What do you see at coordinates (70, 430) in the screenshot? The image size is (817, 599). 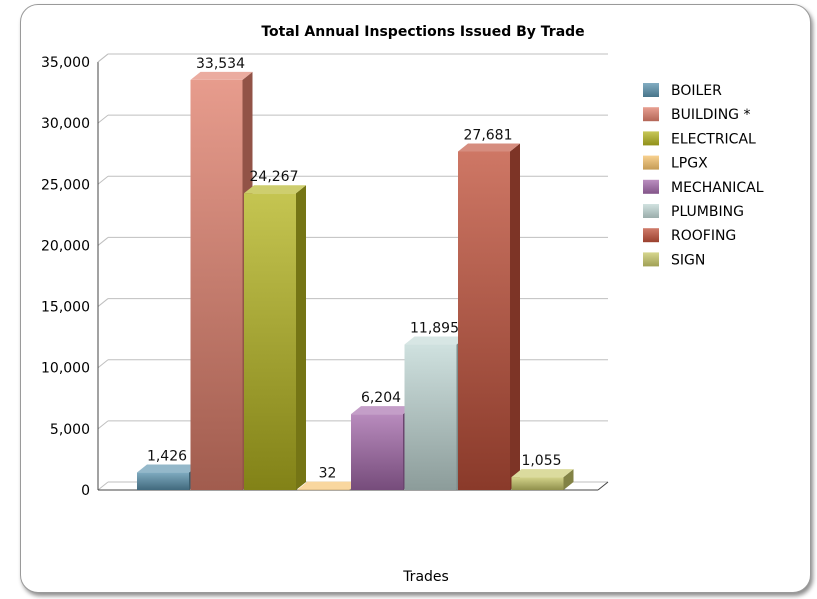 I see `y-tick-label: 5,000` at bounding box center [70, 430].